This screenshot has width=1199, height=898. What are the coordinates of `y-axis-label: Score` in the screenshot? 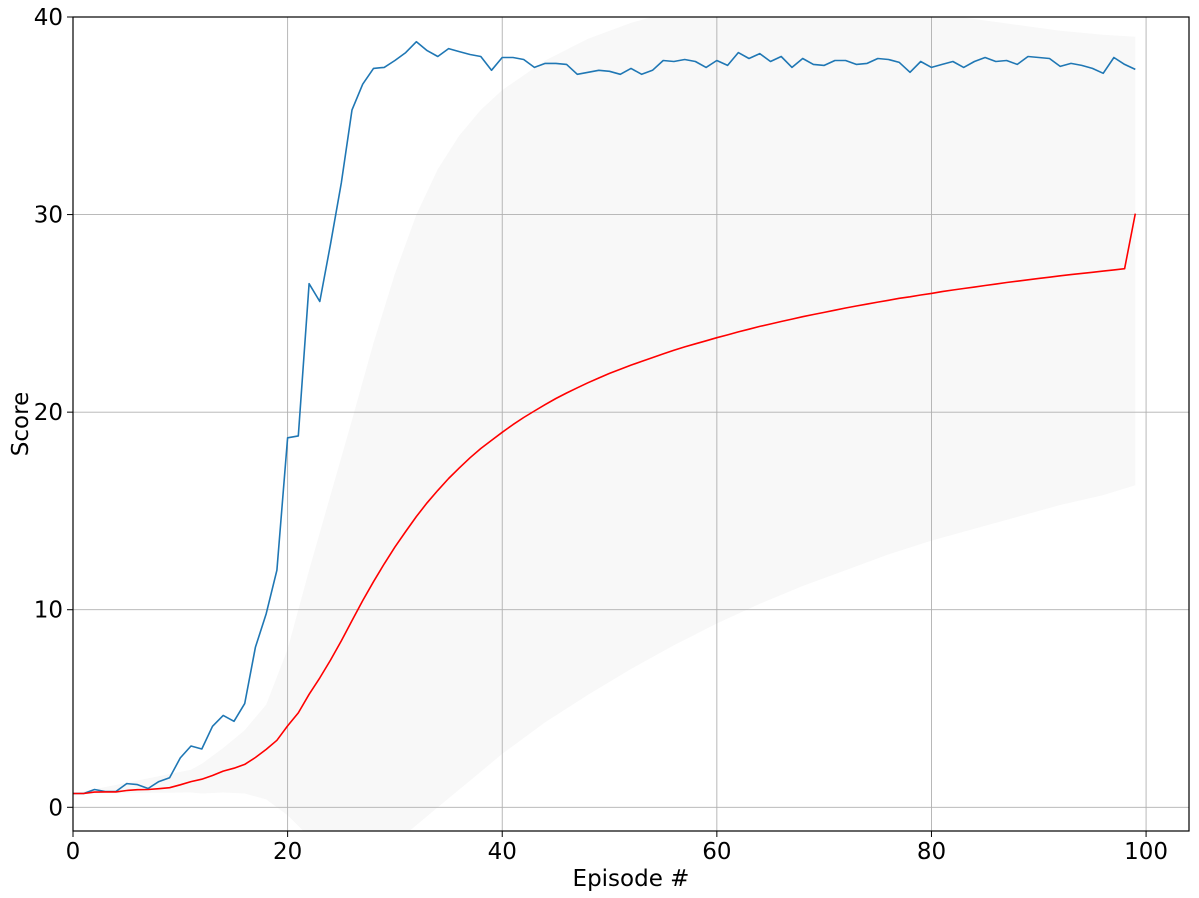 It's located at (21, 424).